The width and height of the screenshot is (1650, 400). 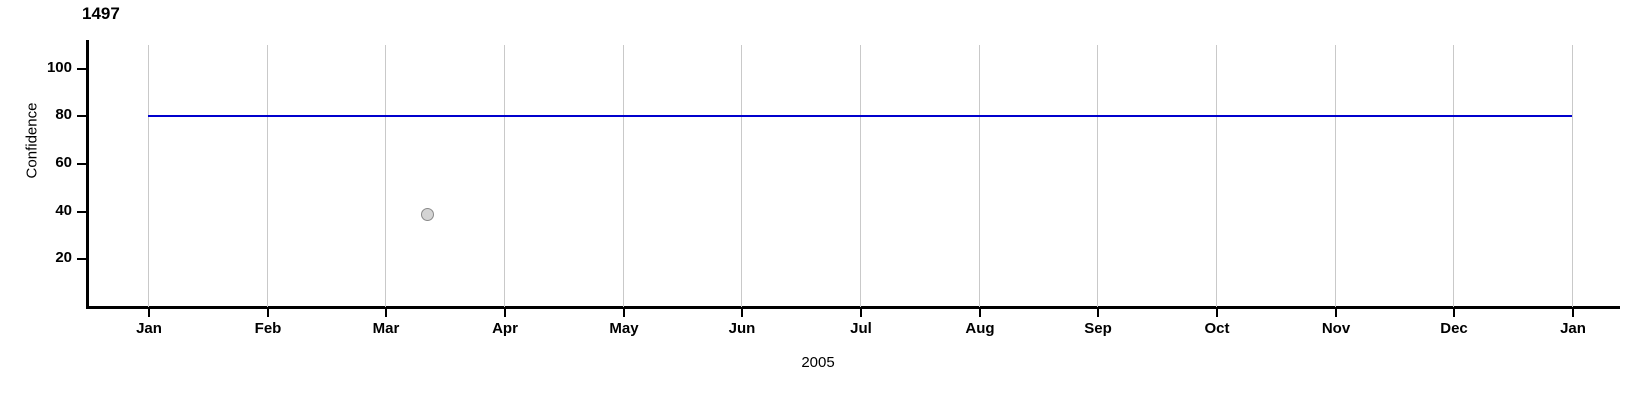 What do you see at coordinates (980, 328) in the screenshot?
I see `x-axis-tick-label: Aug` at bounding box center [980, 328].